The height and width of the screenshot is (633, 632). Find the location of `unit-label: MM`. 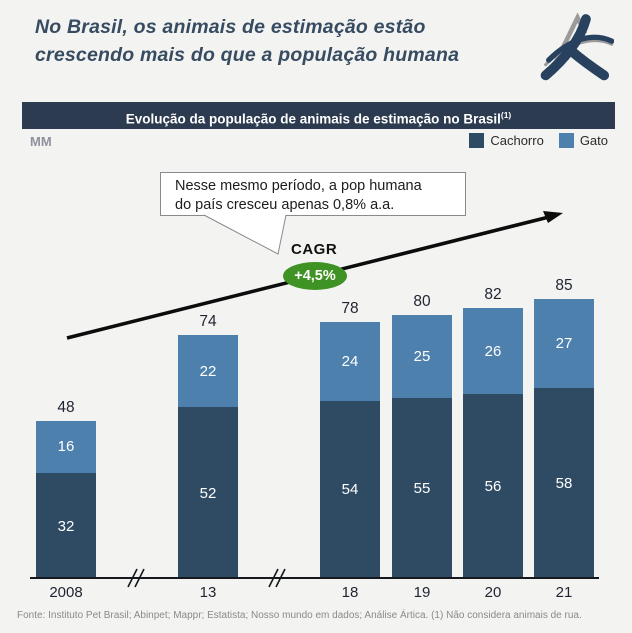

unit-label: MM is located at coordinates (41, 141).